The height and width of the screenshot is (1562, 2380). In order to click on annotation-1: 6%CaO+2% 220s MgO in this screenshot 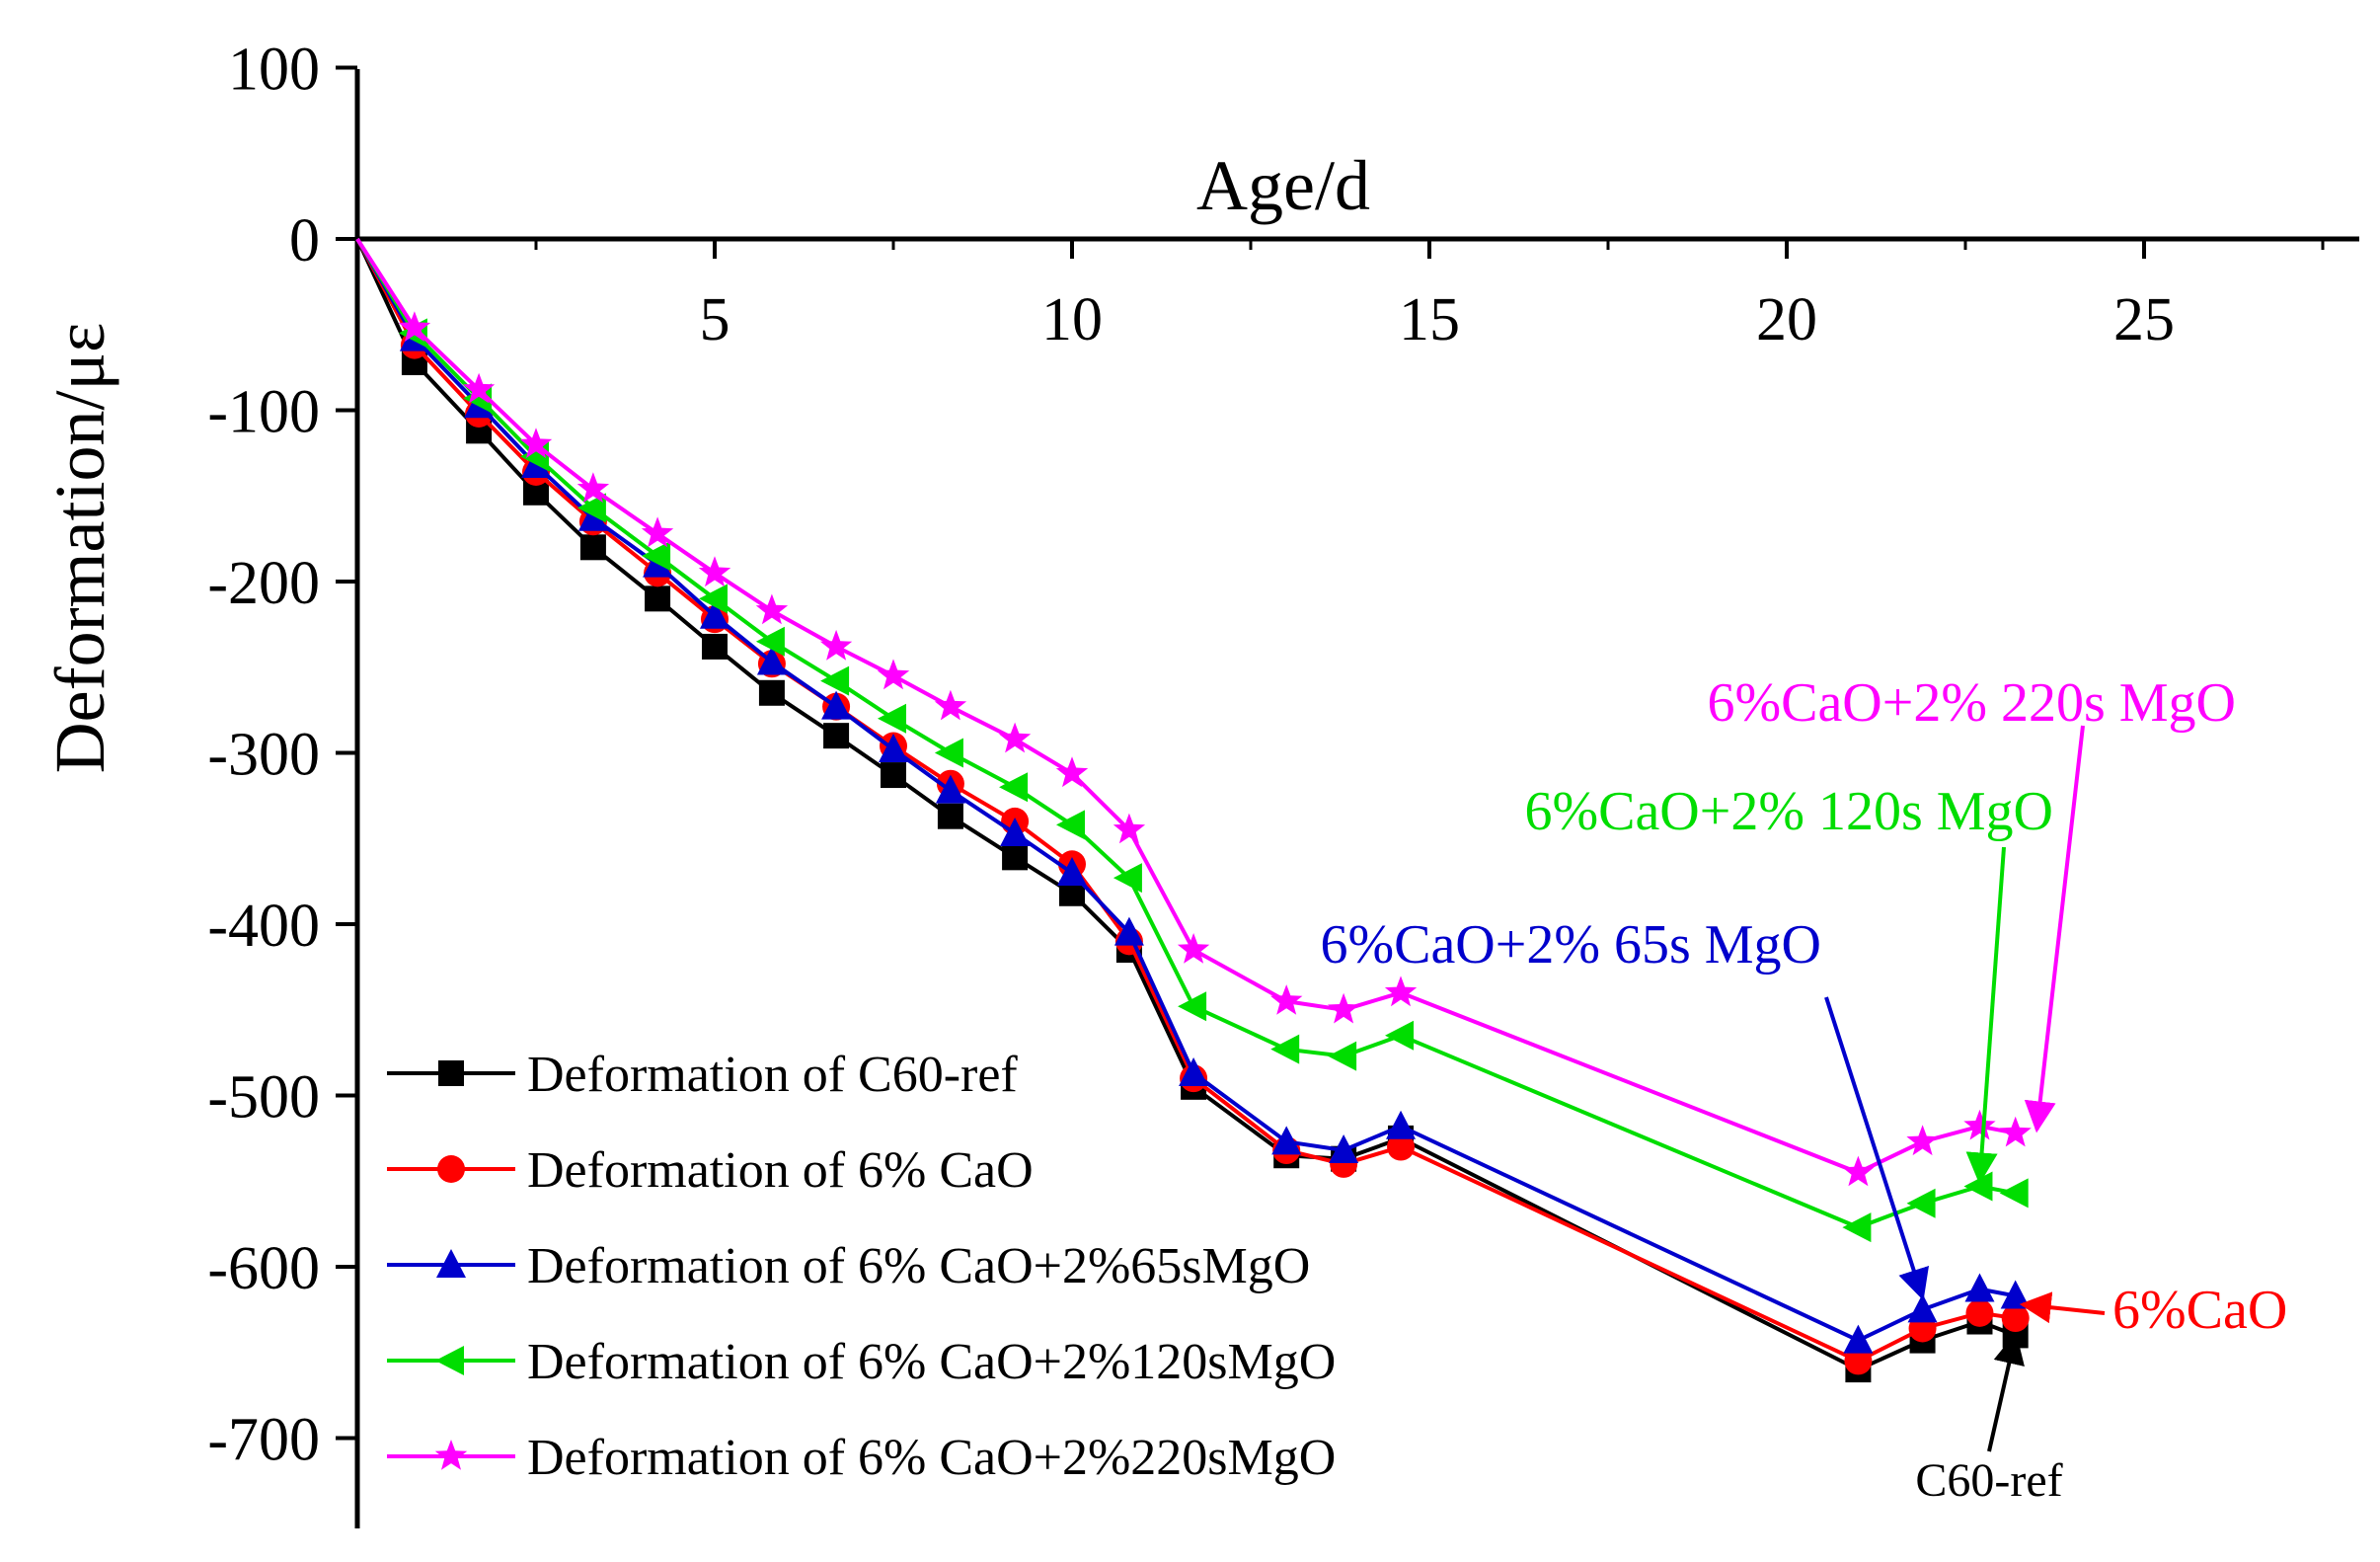, I will do `click(1971, 902)`.